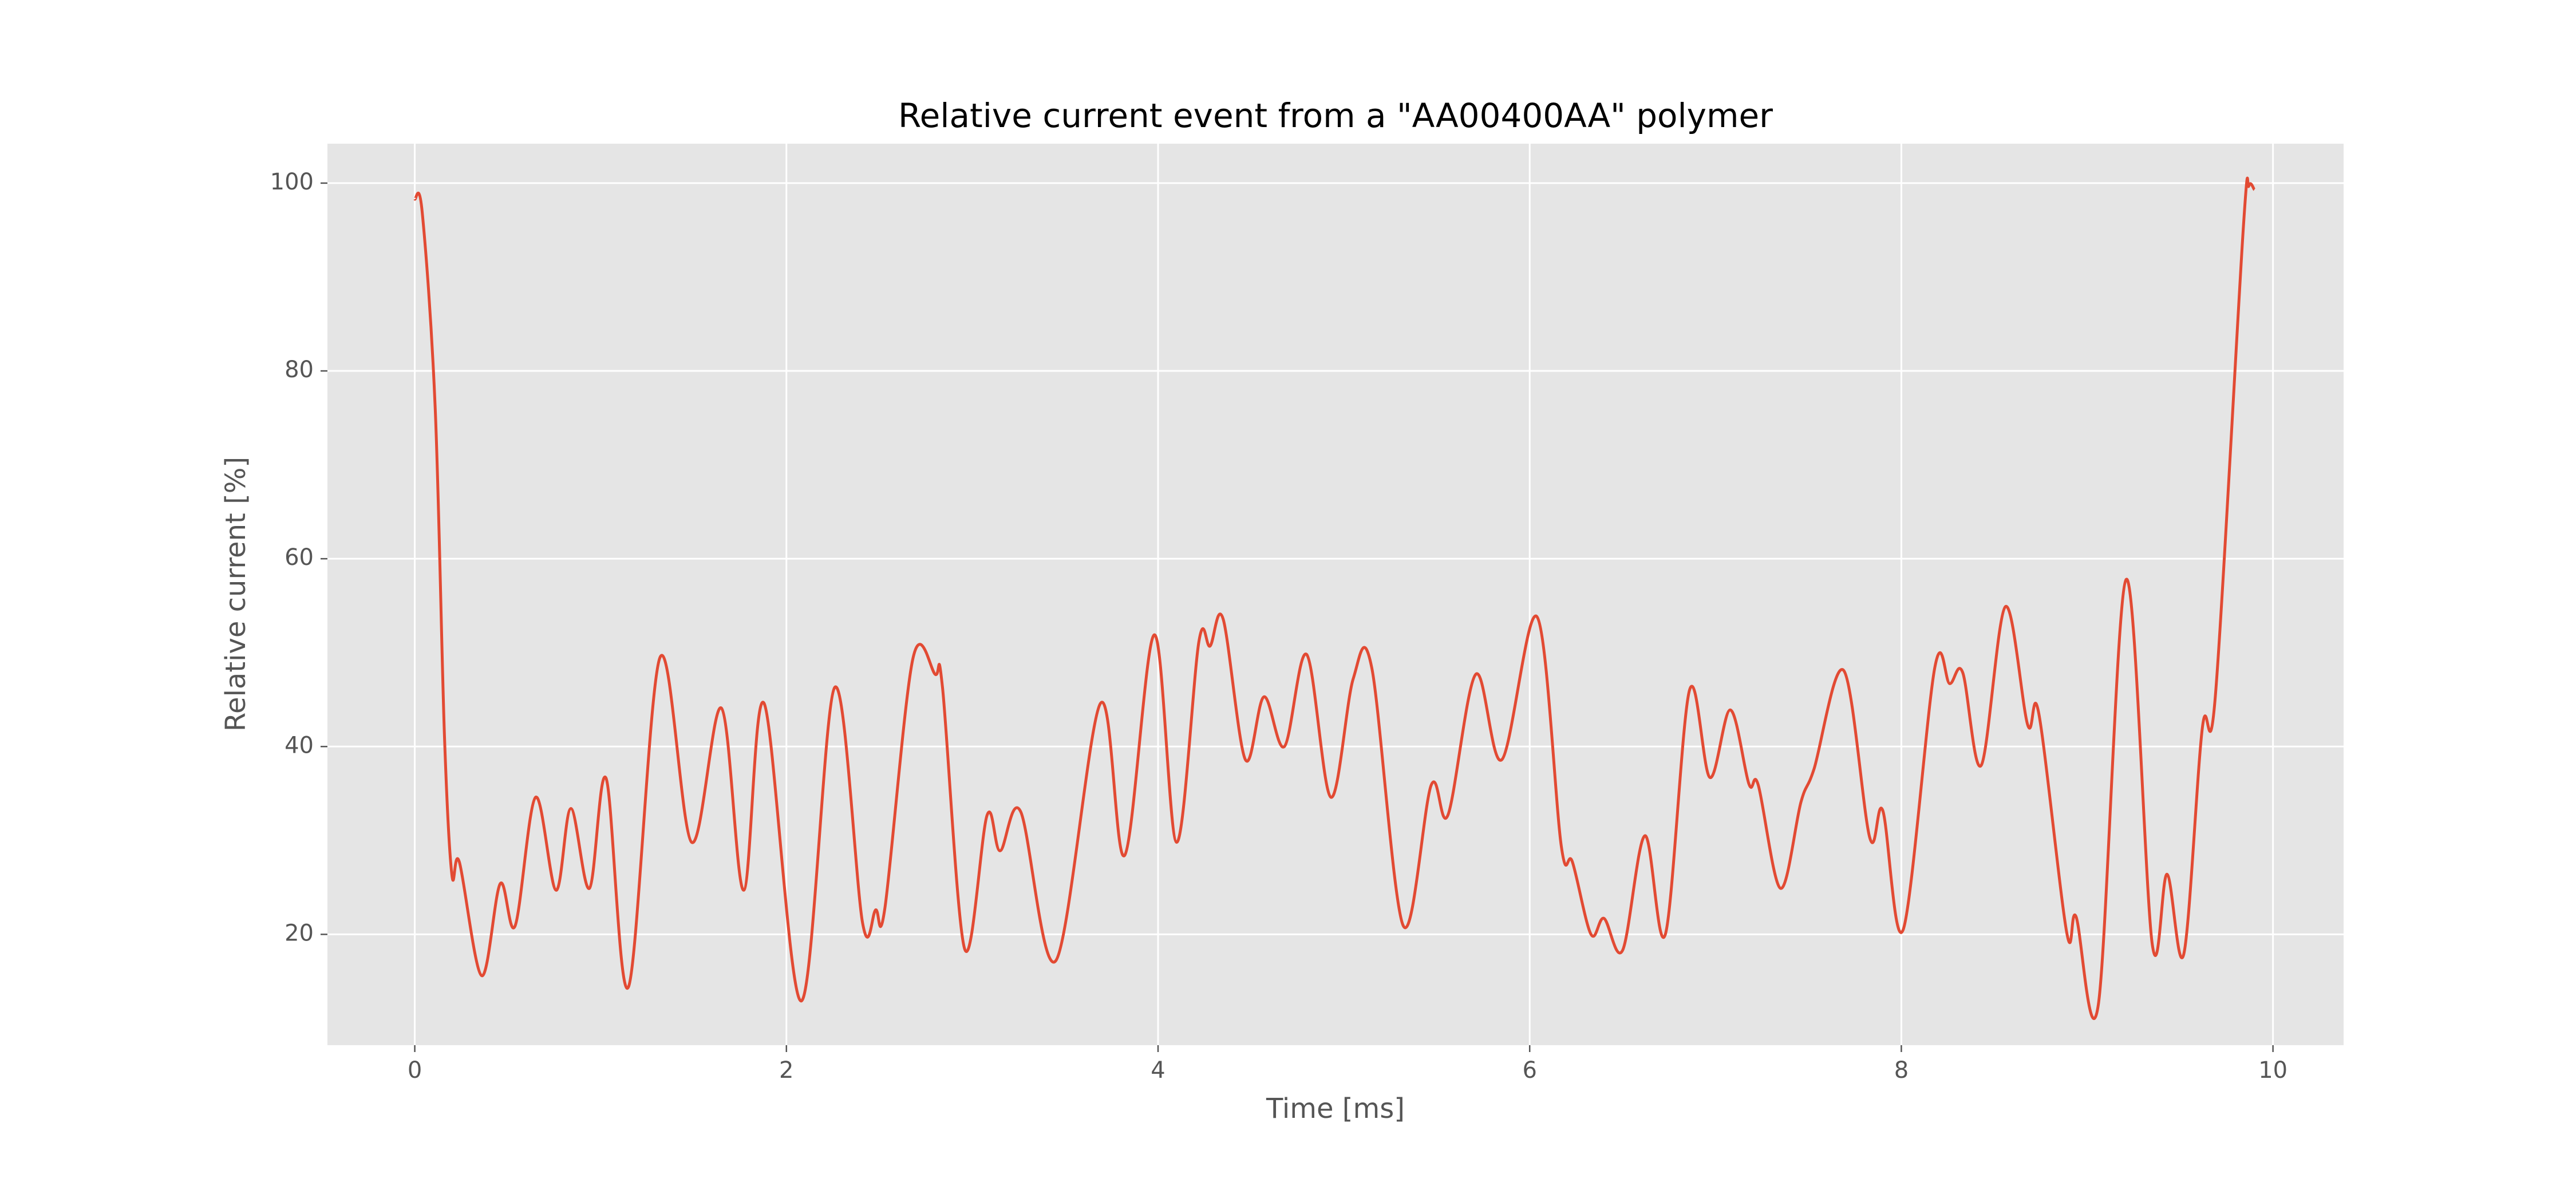 This screenshot has width=2576, height=1202. Describe the element at coordinates (1901, 1070) in the screenshot. I see `x-tick-label: 8` at that location.